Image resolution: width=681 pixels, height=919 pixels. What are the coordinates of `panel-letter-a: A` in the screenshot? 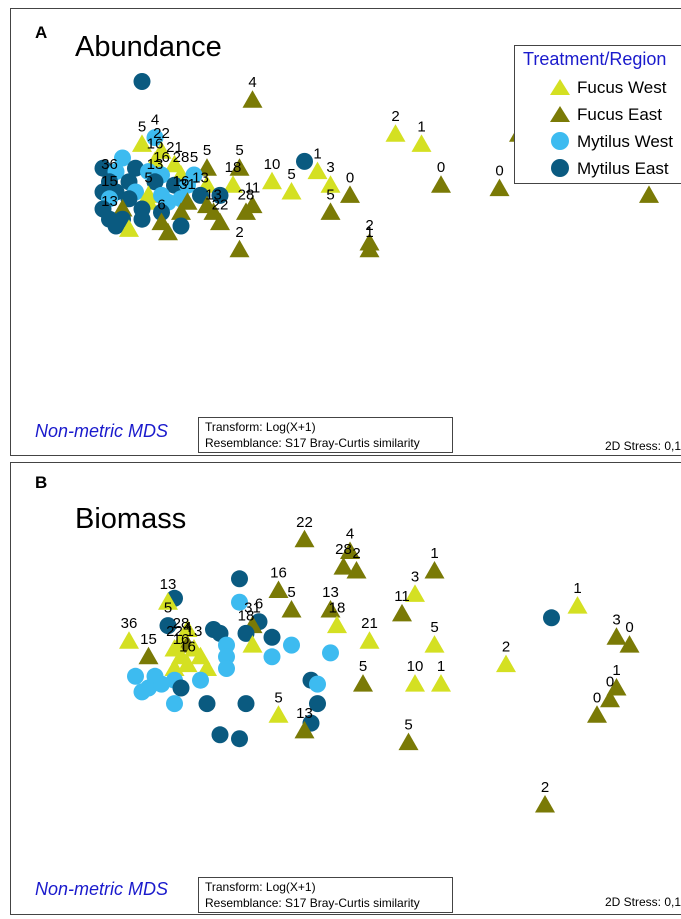 It's located at (41, 32).